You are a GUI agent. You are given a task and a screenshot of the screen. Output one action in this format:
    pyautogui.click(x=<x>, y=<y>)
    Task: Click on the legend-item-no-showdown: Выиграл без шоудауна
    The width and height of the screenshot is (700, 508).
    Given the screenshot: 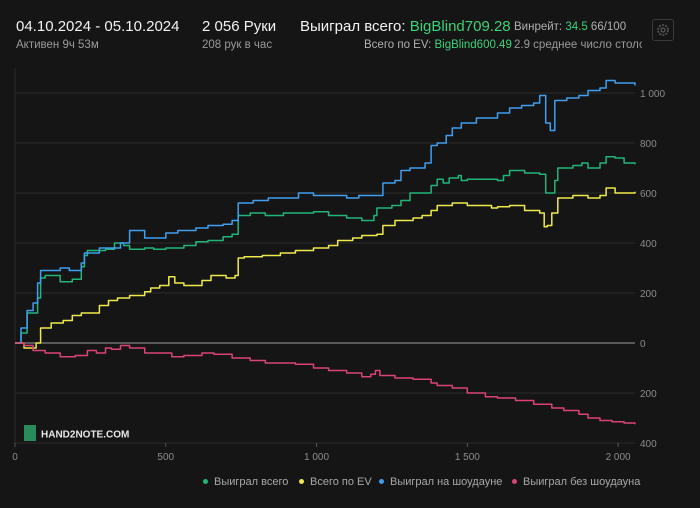 What is the action you would take?
    pyautogui.click(x=576, y=482)
    